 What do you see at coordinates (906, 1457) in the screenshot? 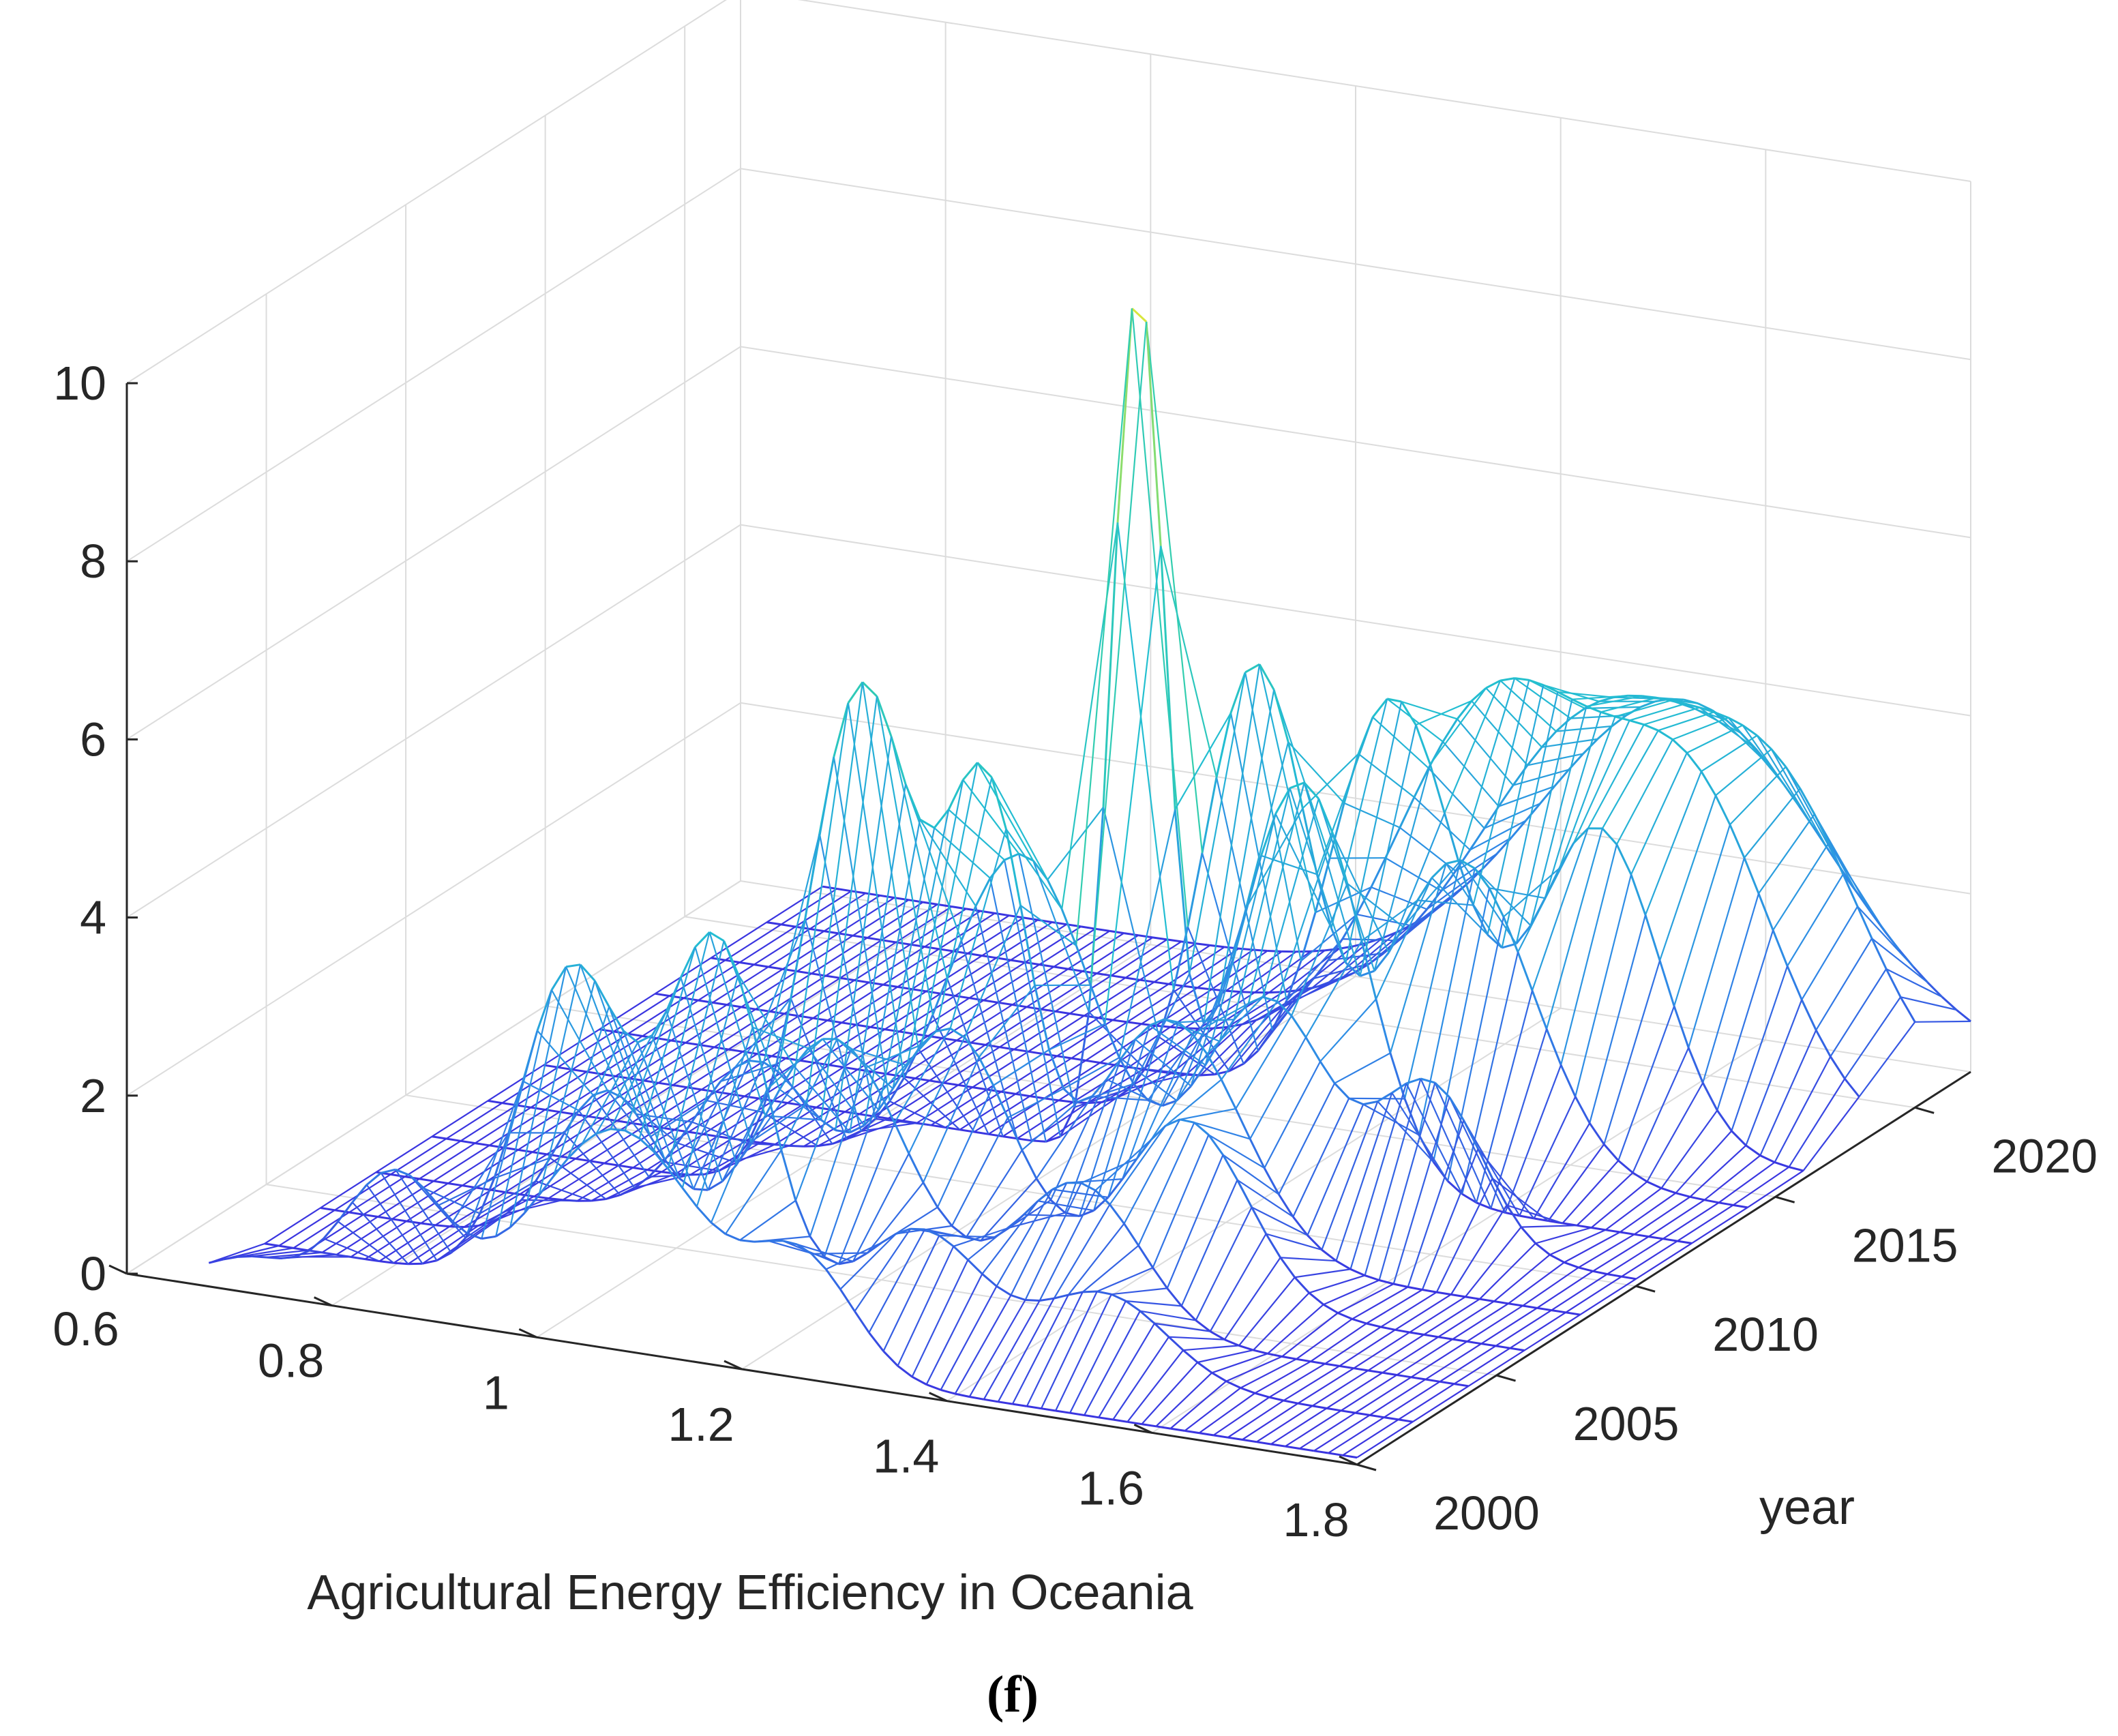
I see `x-tick-label: 1.4` at bounding box center [906, 1457].